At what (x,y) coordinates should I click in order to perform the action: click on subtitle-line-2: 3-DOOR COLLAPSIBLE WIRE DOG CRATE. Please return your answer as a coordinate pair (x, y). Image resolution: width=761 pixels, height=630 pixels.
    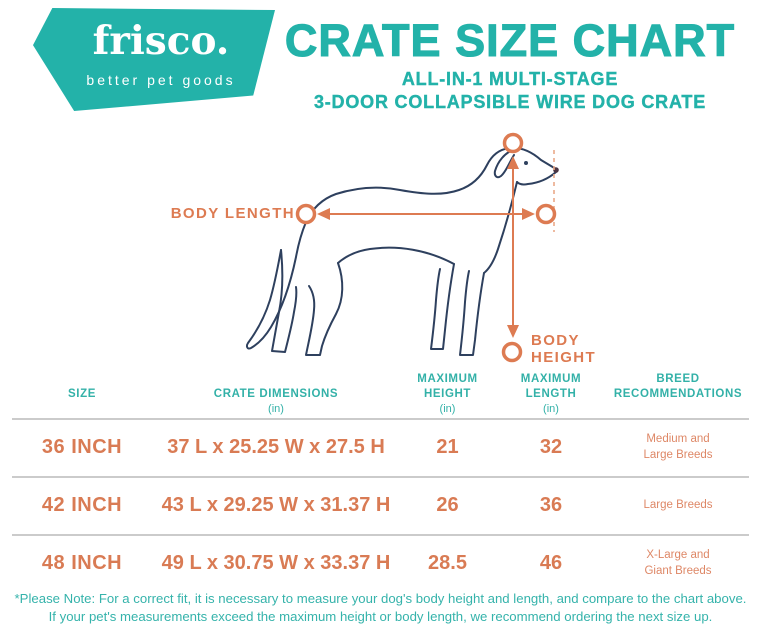
    Looking at the image, I should click on (510, 101).